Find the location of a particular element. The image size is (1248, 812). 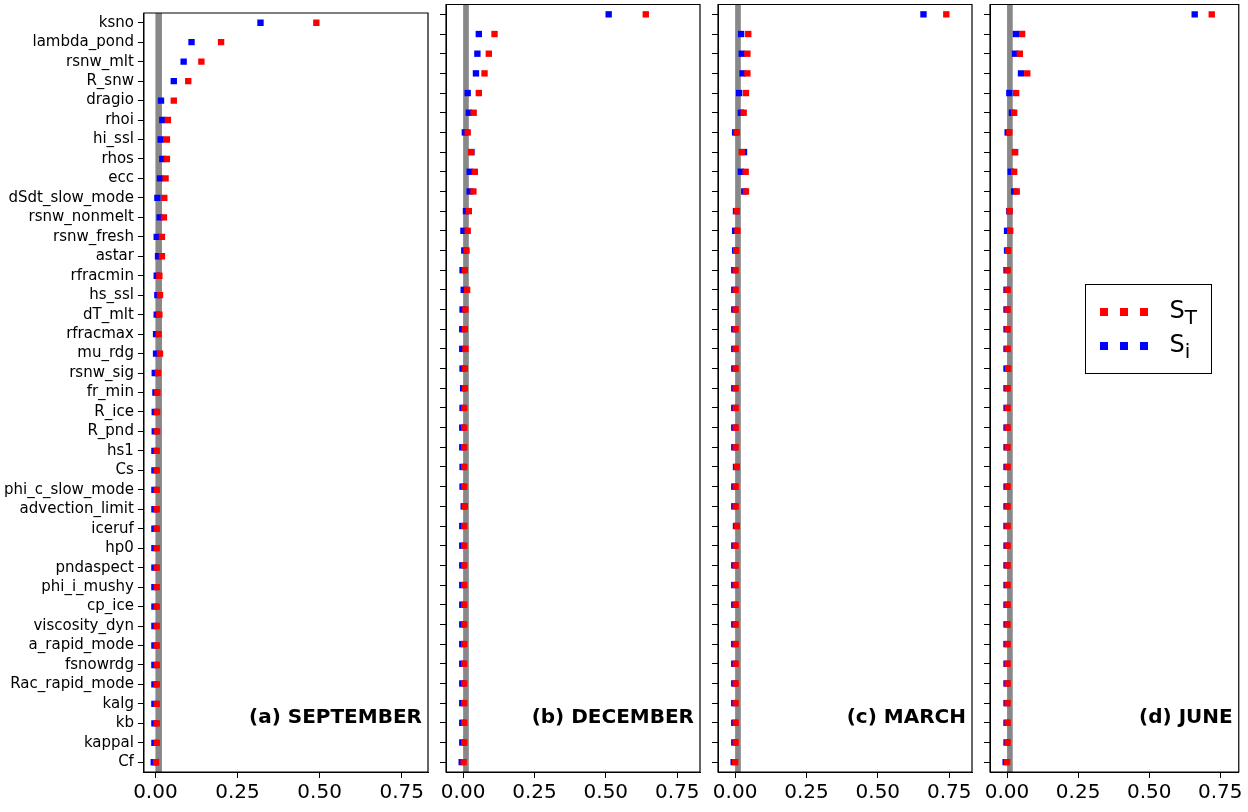

y-tick-label: Cf is located at coordinates (126, 761).